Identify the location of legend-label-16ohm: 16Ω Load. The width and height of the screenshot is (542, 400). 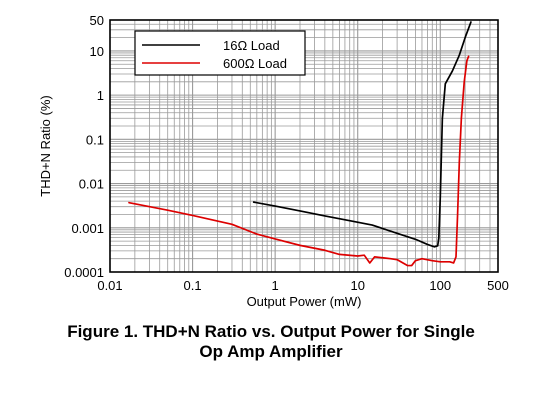
(251, 45).